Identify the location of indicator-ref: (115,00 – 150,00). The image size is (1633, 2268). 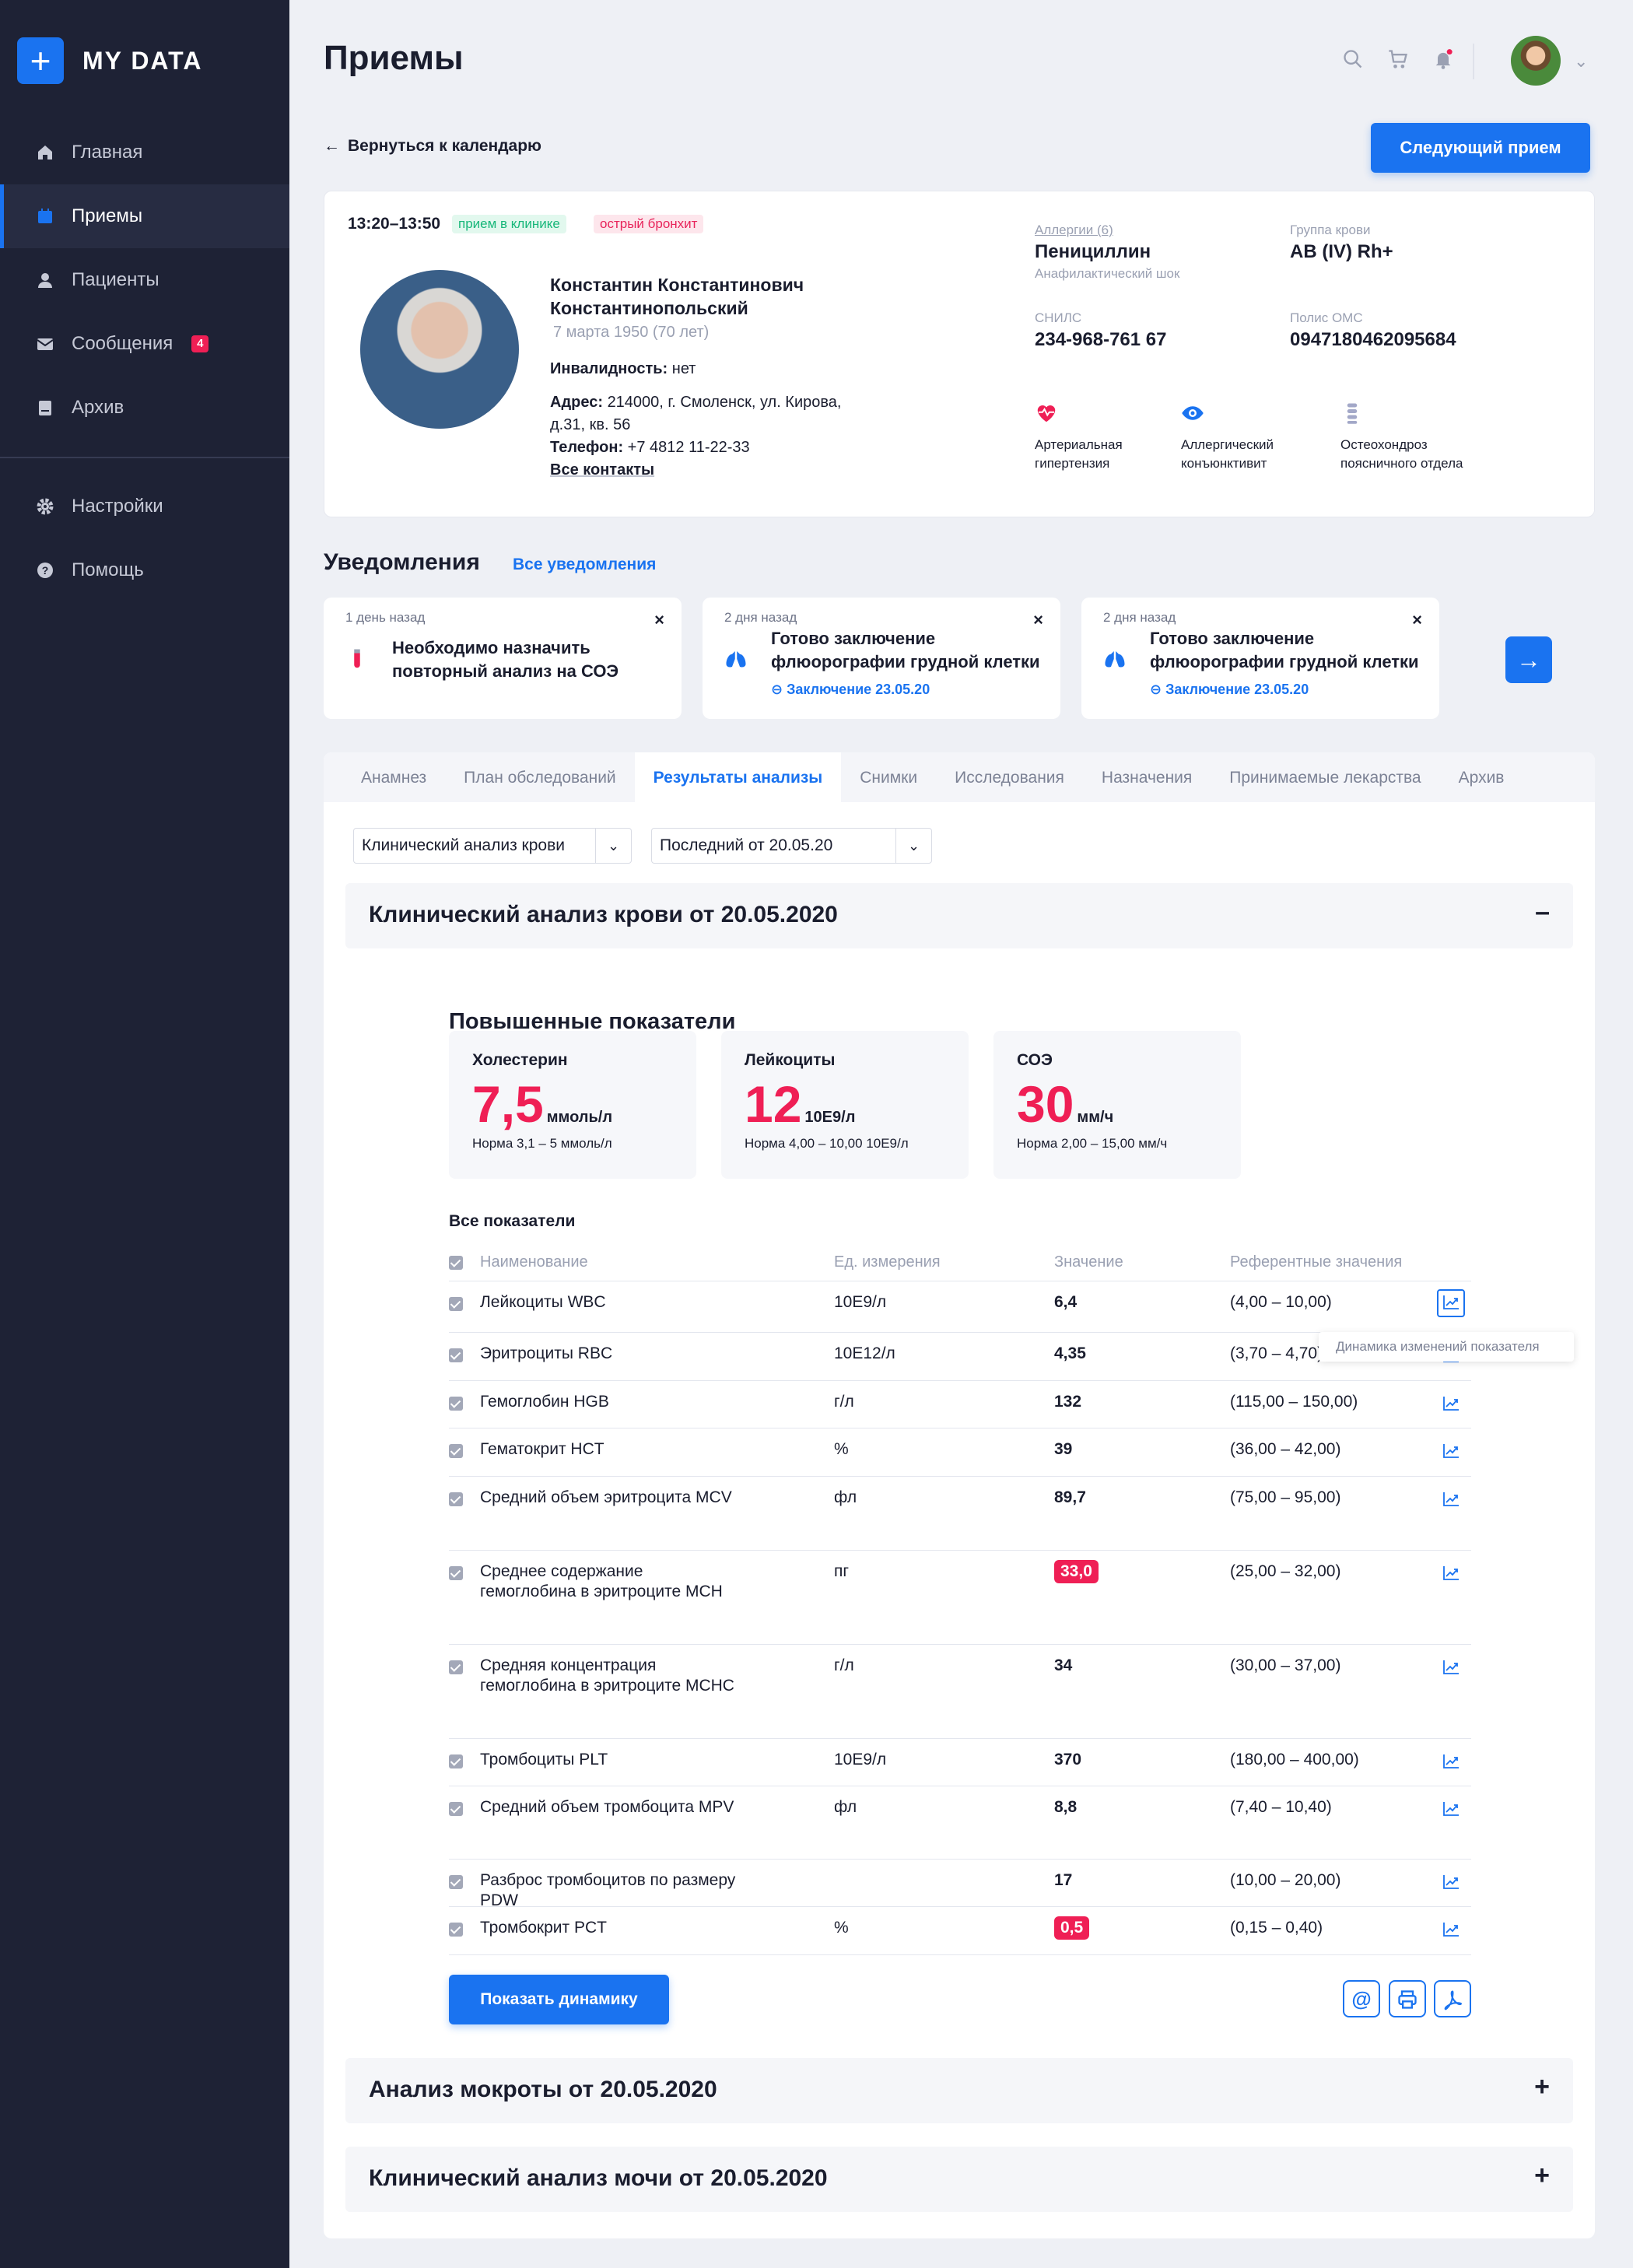
(1294, 1402).